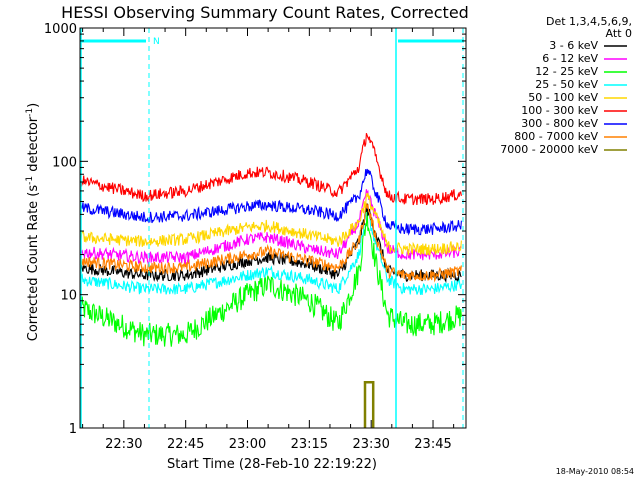 This screenshot has height=480, width=640. Describe the element at coordinates (68, 296) in the screenshot. I see `y-tick-label: 10` at that location.